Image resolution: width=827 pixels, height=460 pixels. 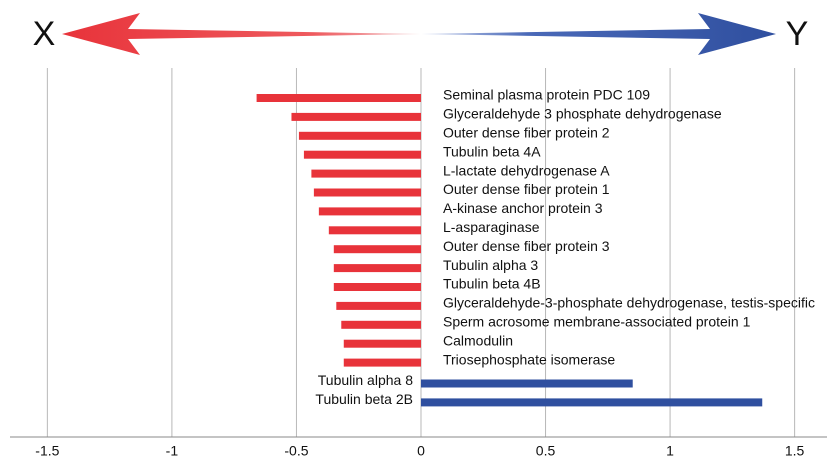 I want to click on bar-label: Glyceraldehyde 3 phosphate dehydrogenase, so click(x=582, y=114).